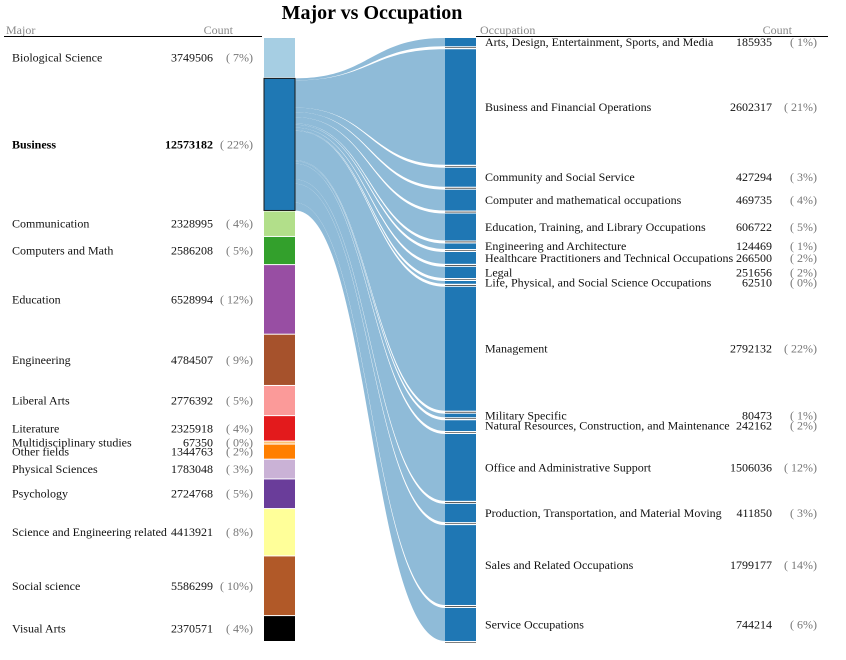 This screenshot has width=846, height=660. Describe the element at coordinates (198, 443) in the screenshot. I see `major-count: 67350` at that location.